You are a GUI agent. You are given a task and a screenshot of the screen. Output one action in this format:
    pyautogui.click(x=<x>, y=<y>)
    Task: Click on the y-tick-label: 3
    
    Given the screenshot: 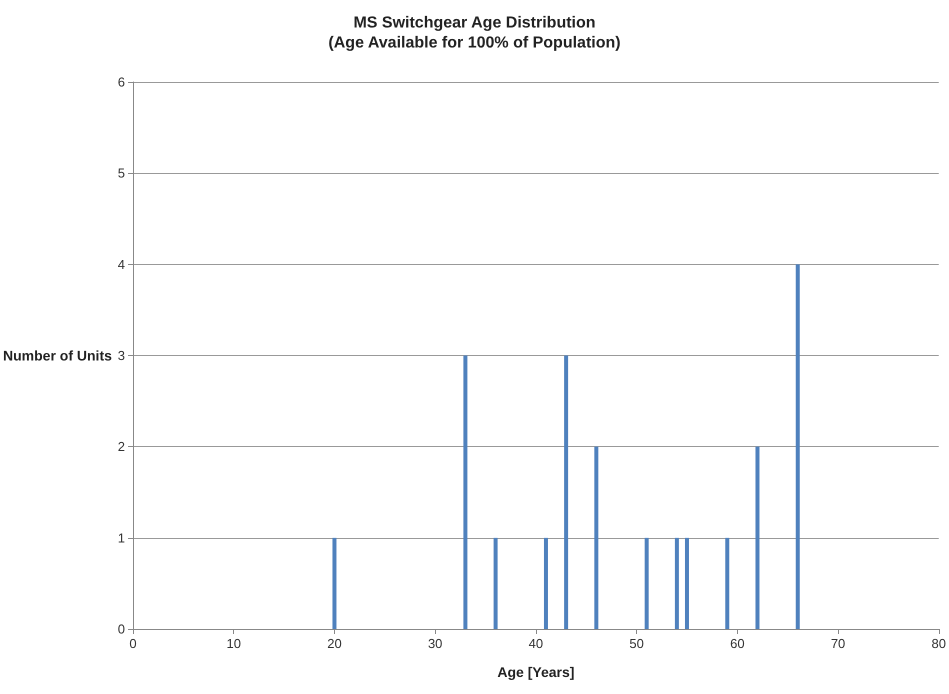 What is the action you would take?
    pyautogui.click(x=122, y=355)
    